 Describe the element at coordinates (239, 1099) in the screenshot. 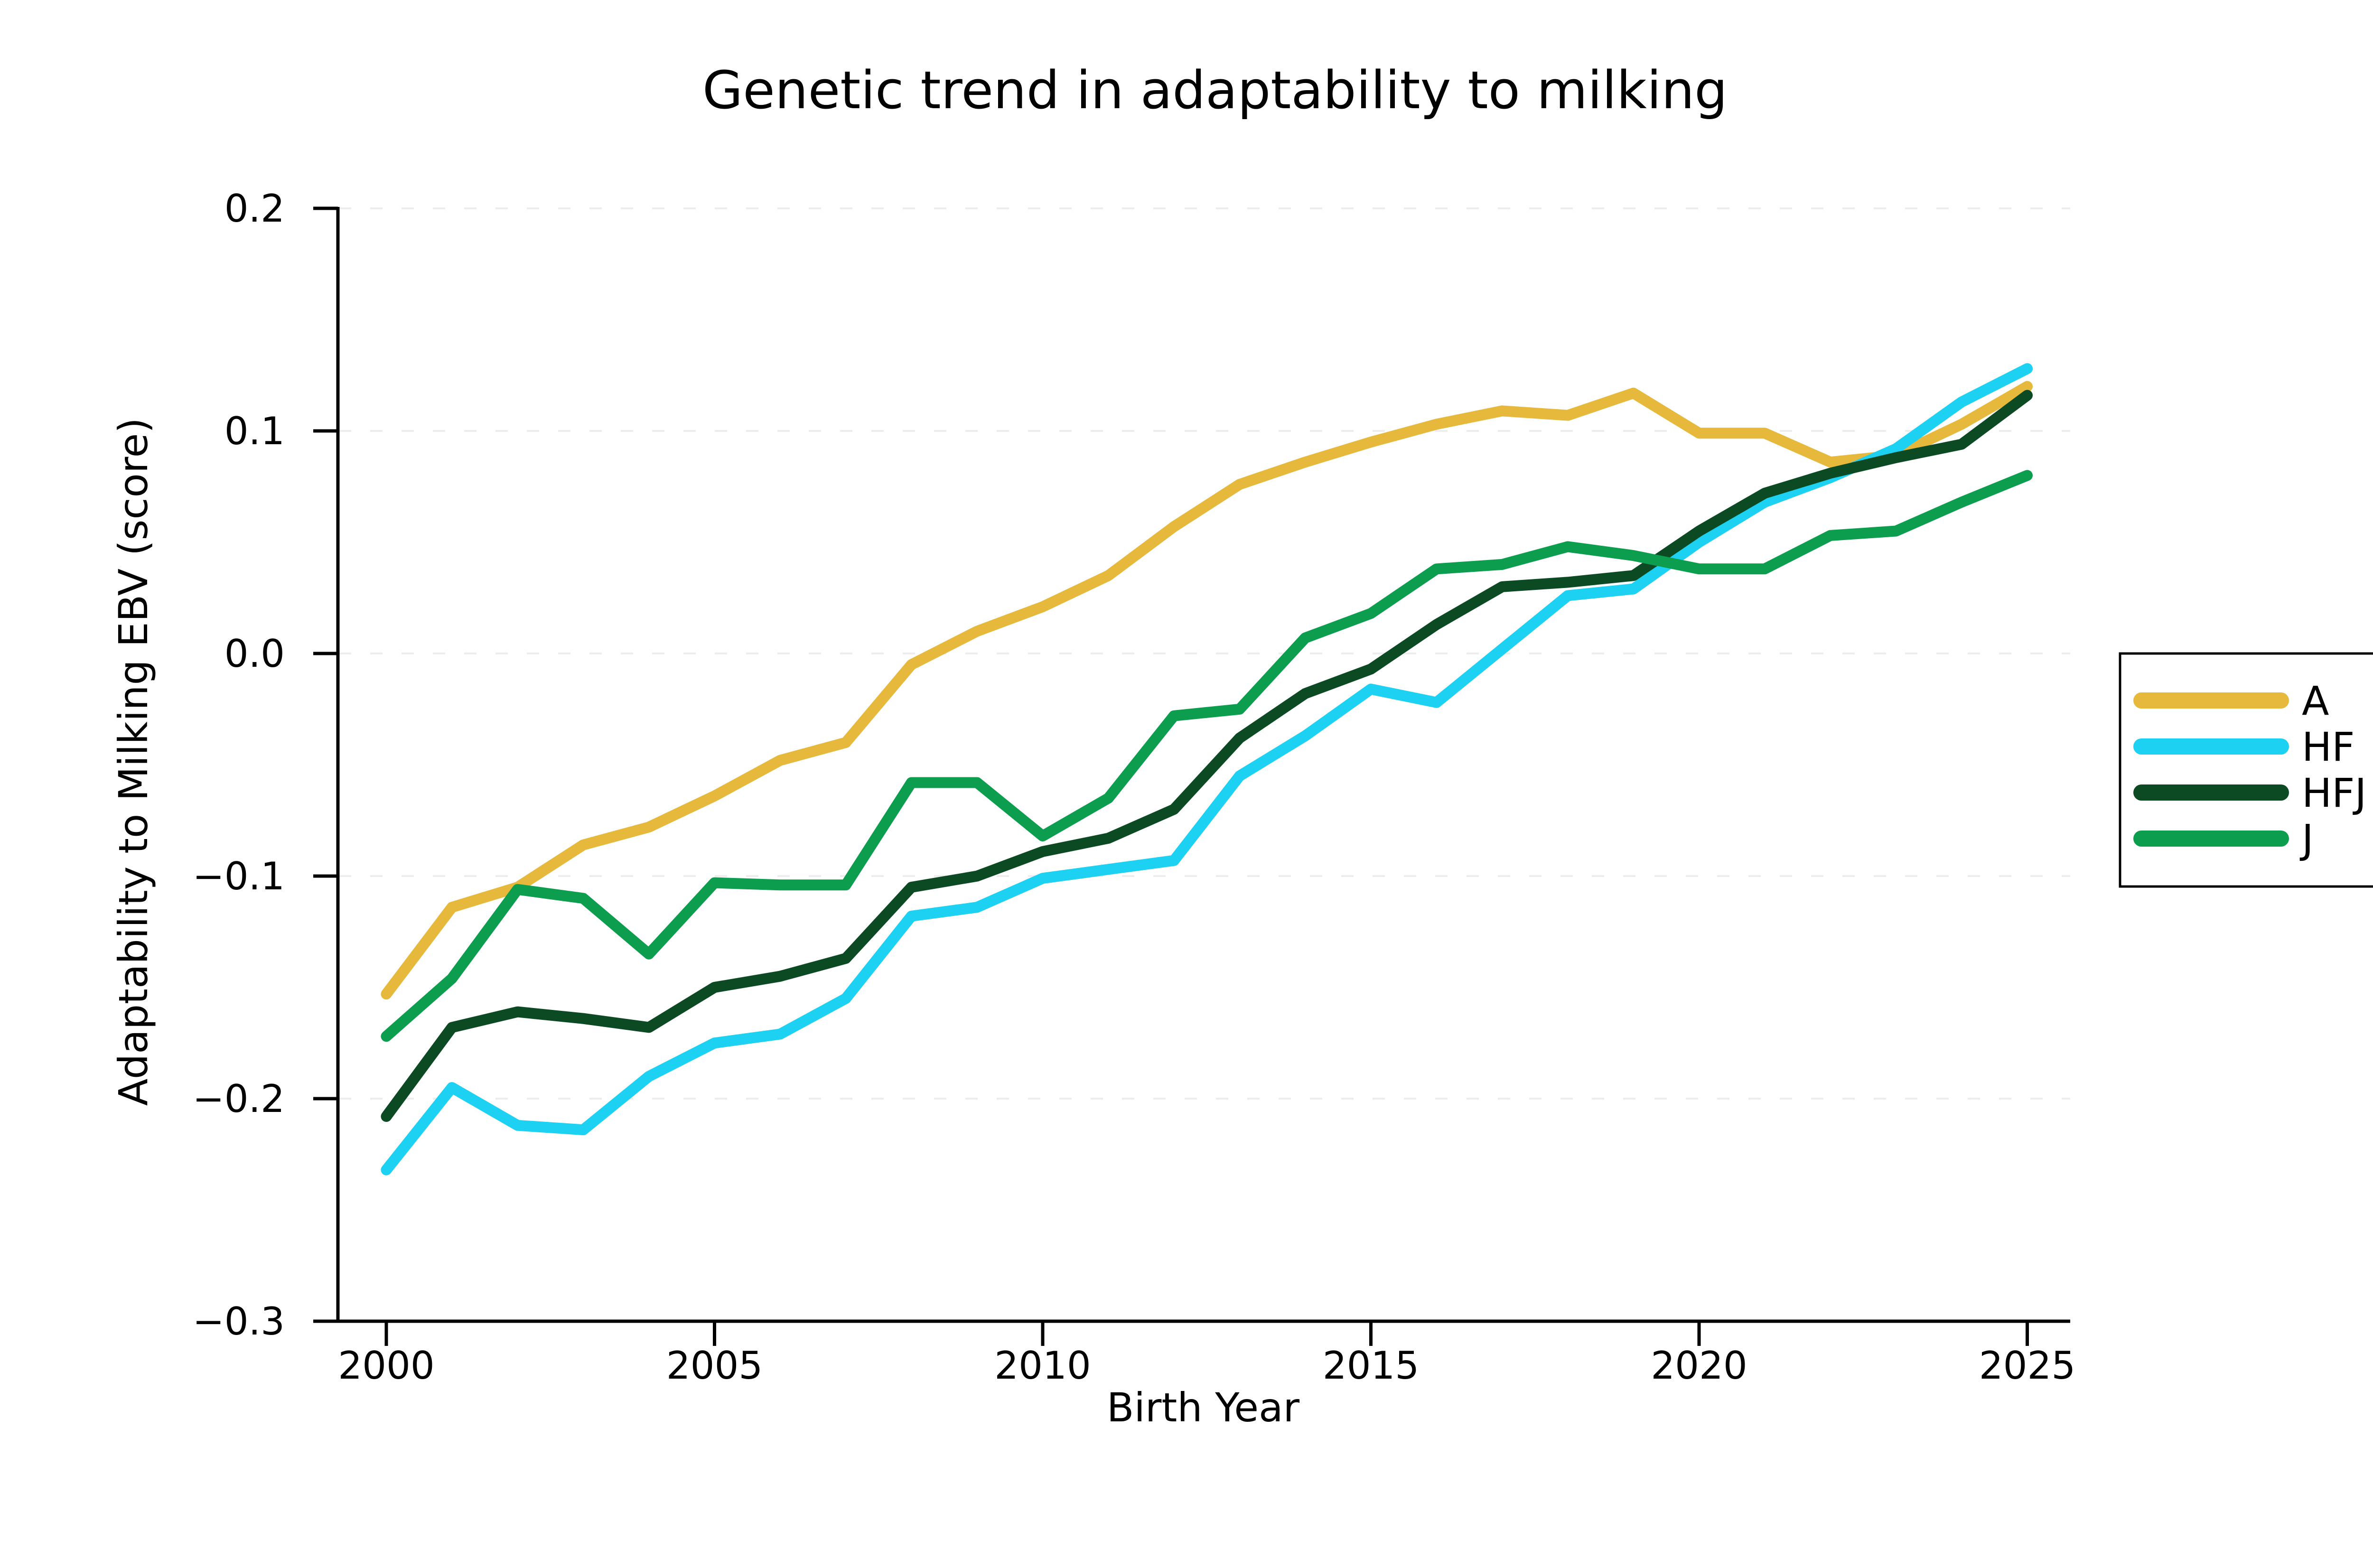

I see `y-tick-label: −0.2` at that location.